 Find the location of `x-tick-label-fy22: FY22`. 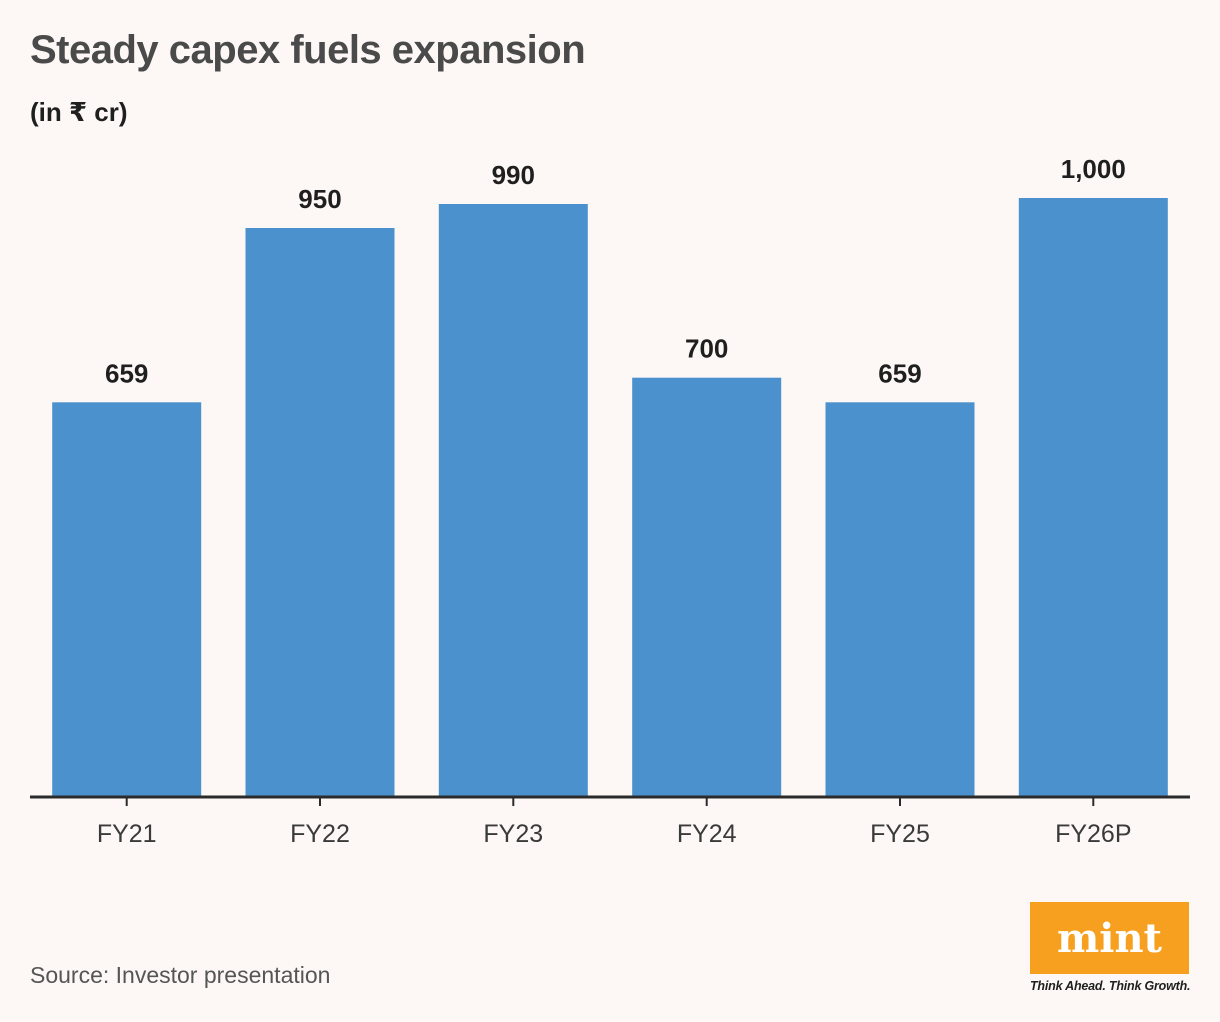

x-tick-label-fy22: FY22 is located at coordinates (320, 834).